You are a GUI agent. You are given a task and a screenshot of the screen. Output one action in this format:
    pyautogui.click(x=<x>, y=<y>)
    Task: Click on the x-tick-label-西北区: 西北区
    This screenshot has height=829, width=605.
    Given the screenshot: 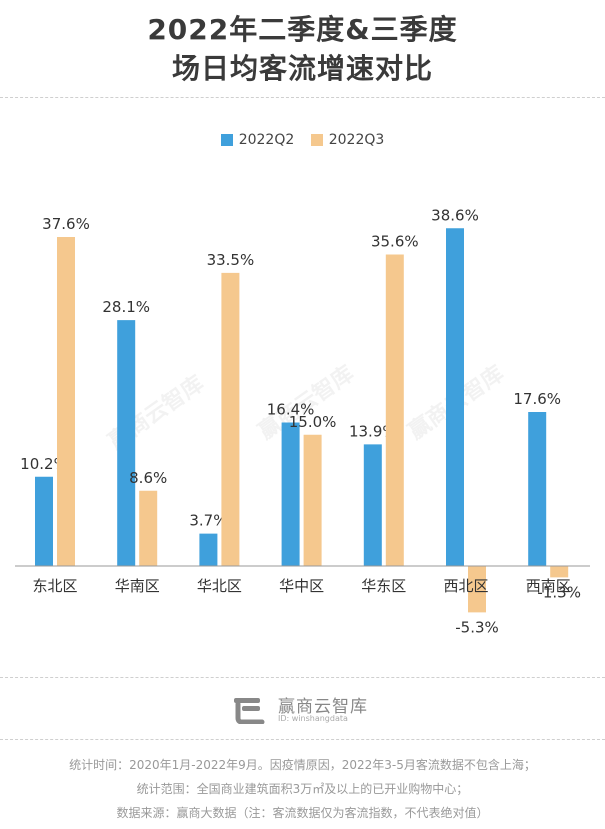 What is the action you would take?
    pyautogui.click(x=465, y=586)
    